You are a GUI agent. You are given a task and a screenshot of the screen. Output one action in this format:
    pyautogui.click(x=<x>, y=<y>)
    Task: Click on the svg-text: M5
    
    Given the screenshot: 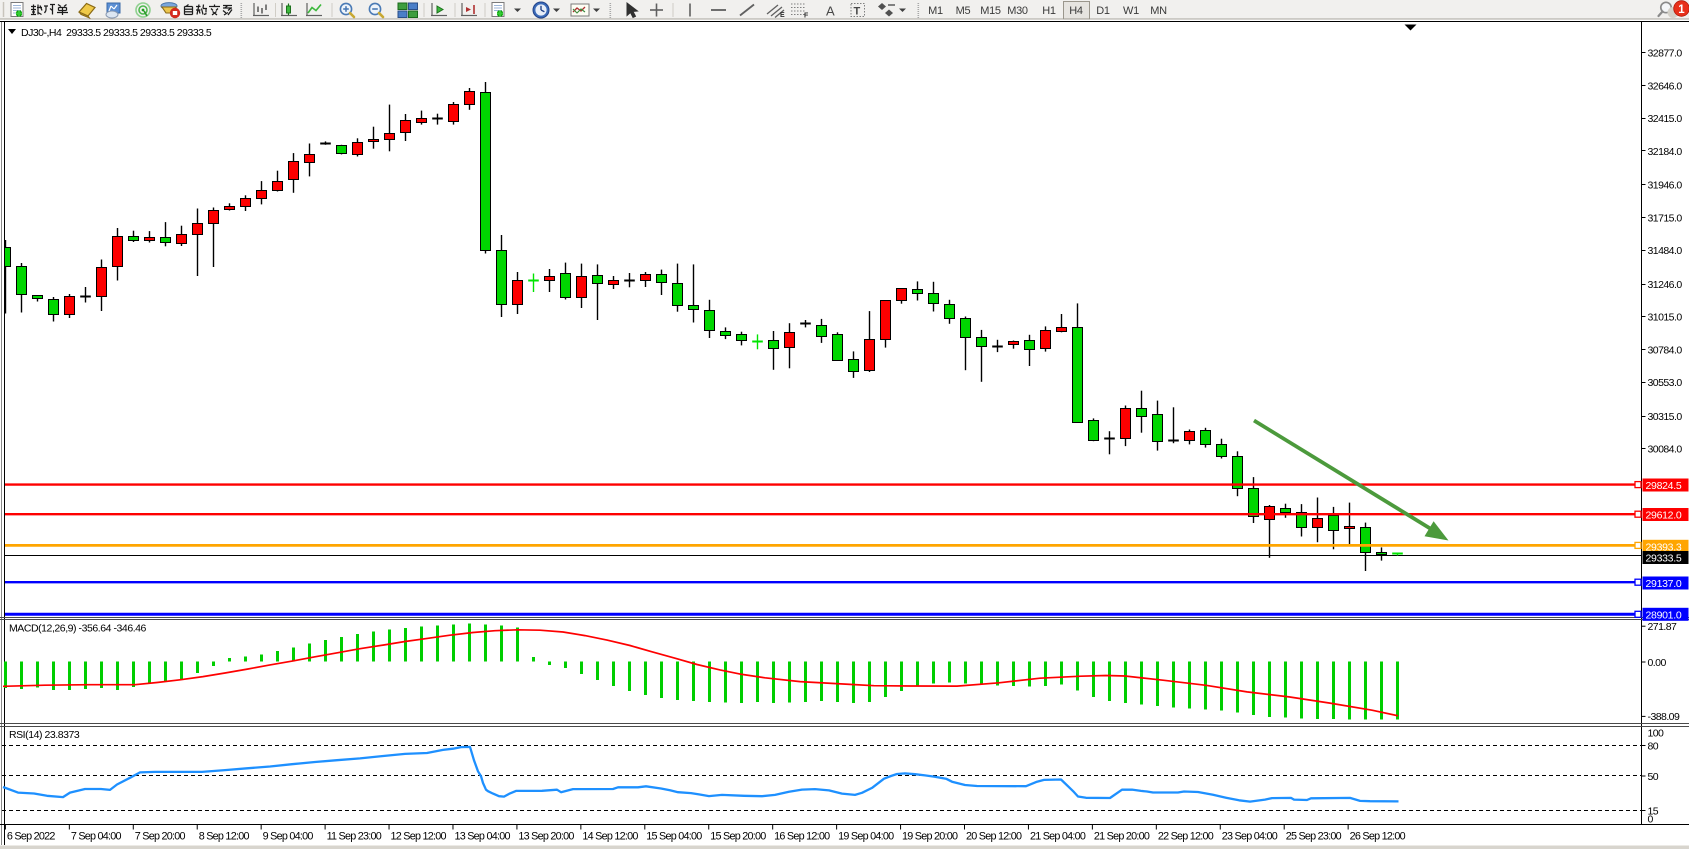 What is the action you would take?
    pyautogui.click(x=963, y=11)
    